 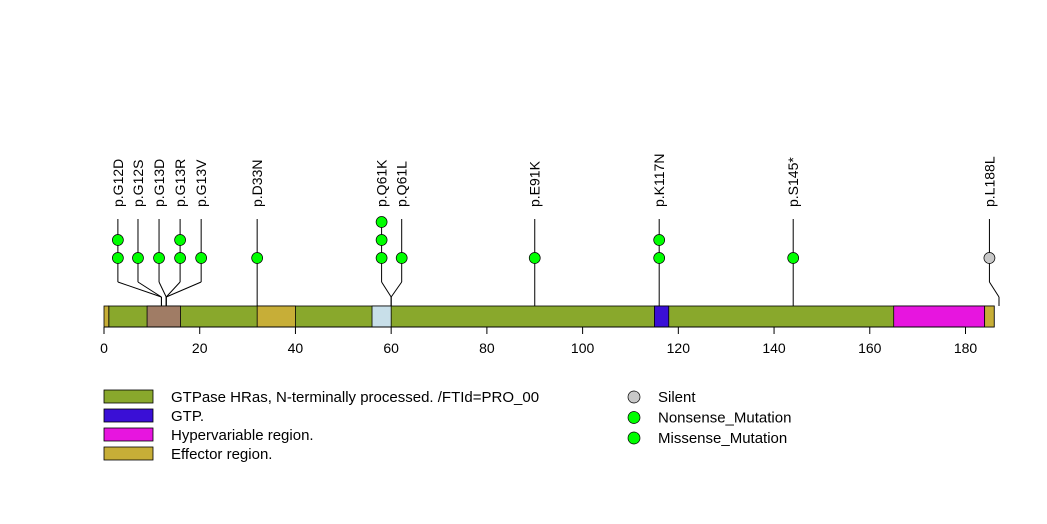 What do you see at coordinates (242, 435) in the screenshot?
I see `legend-label-hypervariable-region: Hypervariable region.` at bounding box center [242, 435].